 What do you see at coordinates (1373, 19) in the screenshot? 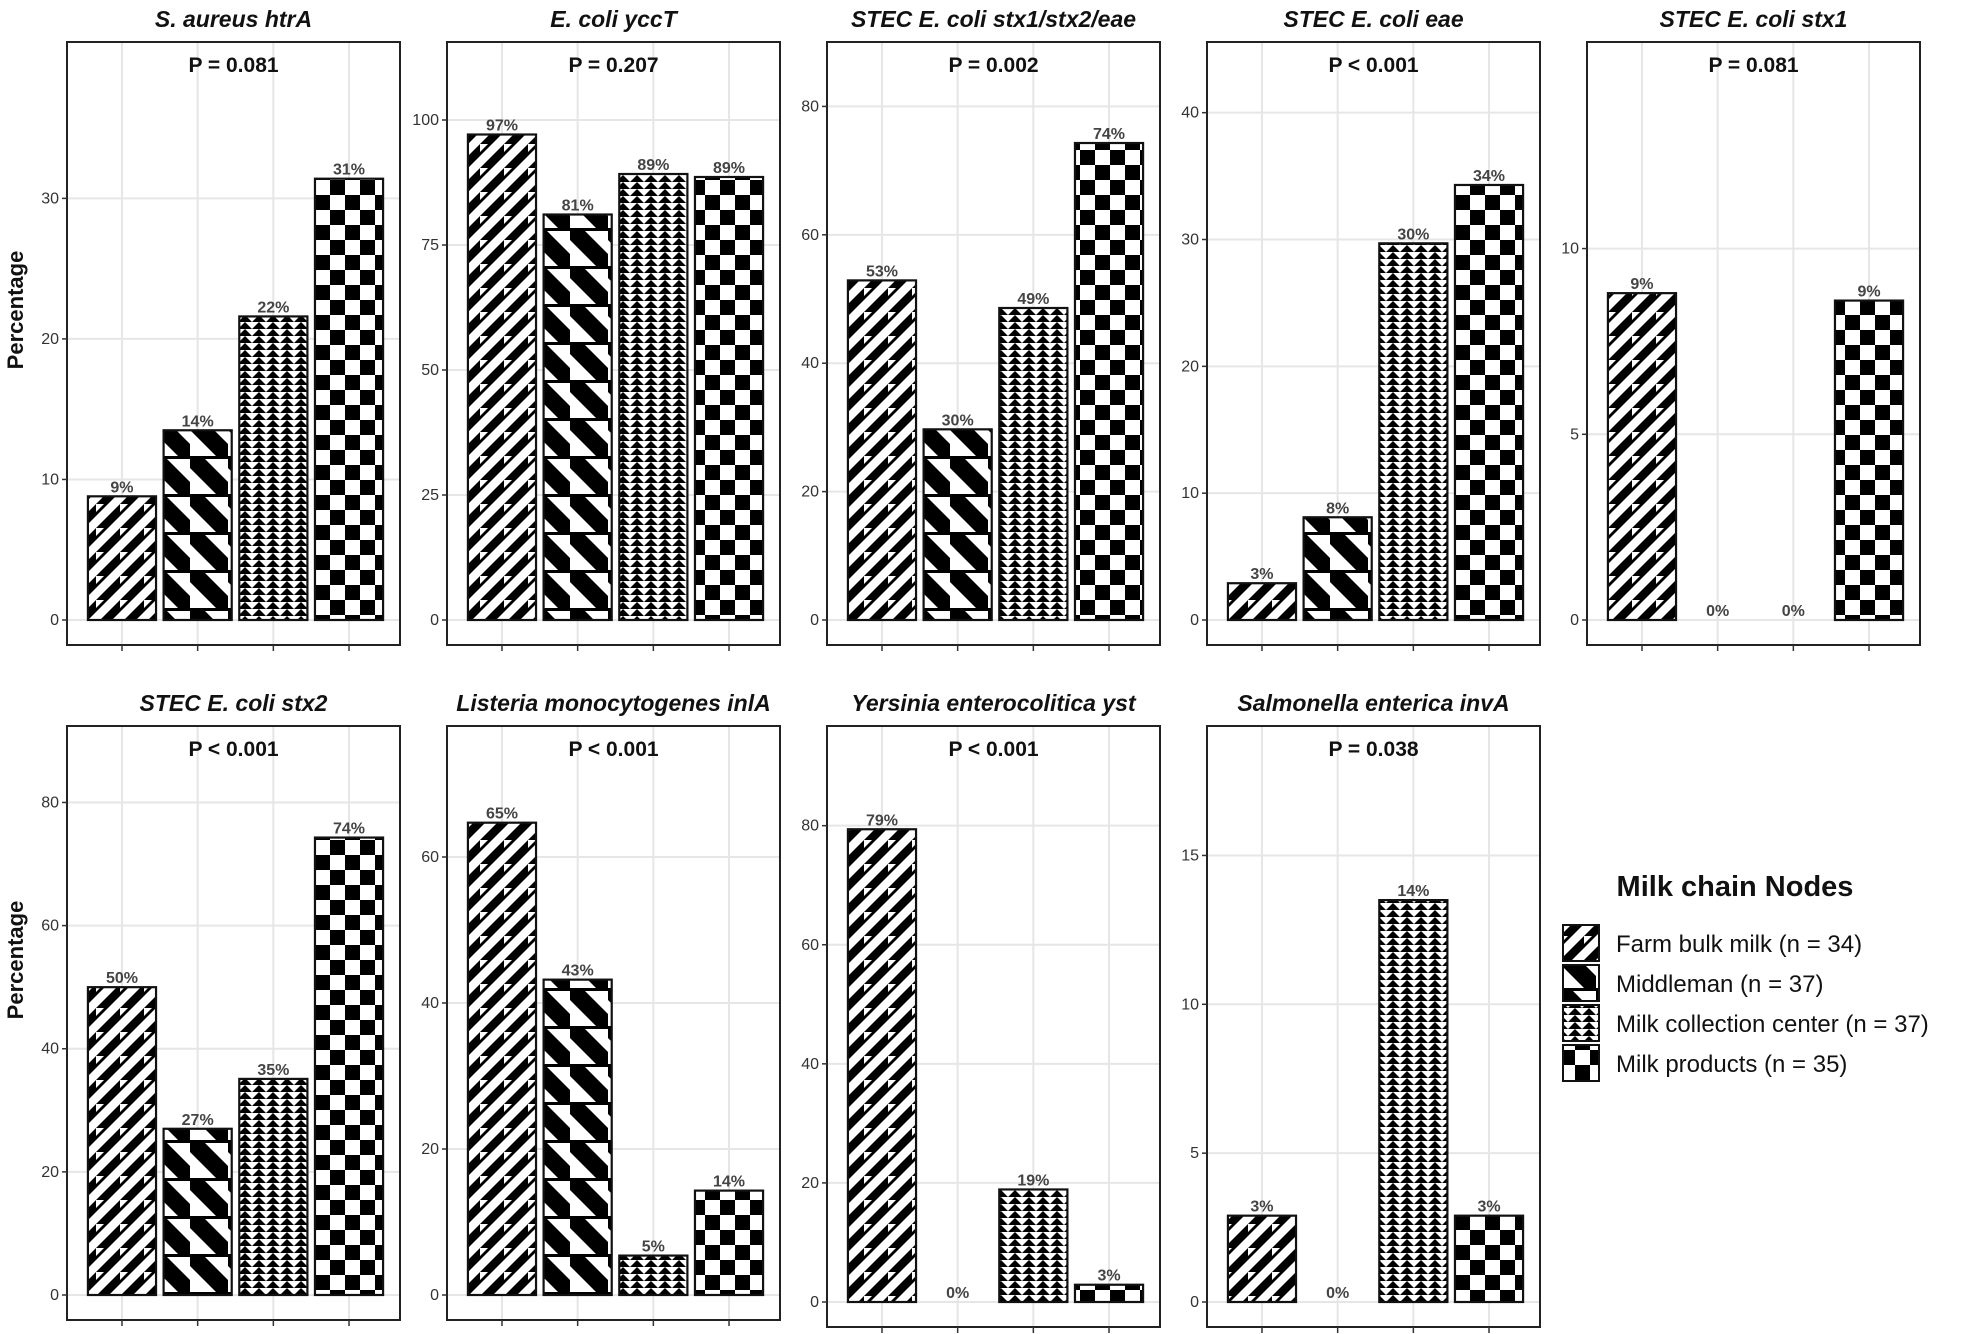
I see `panel-title: STEC E. coli eae` at bounding box center [1373, 19].